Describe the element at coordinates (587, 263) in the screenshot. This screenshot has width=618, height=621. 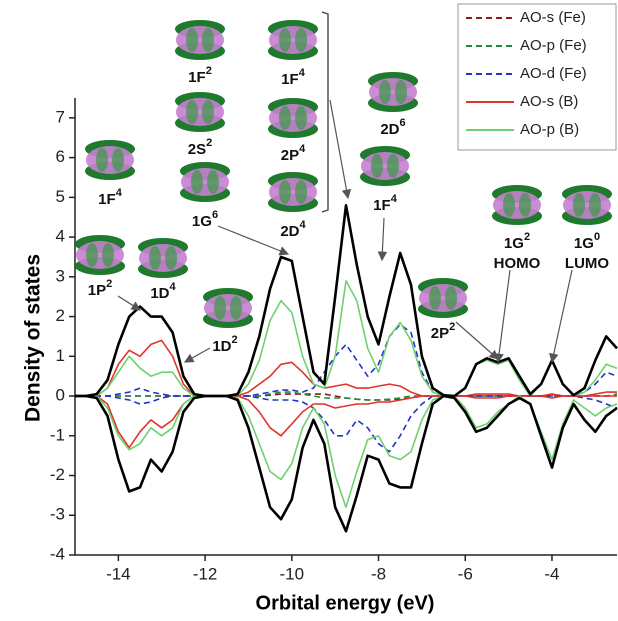
I see `orbital-note: LUMO` at that location.